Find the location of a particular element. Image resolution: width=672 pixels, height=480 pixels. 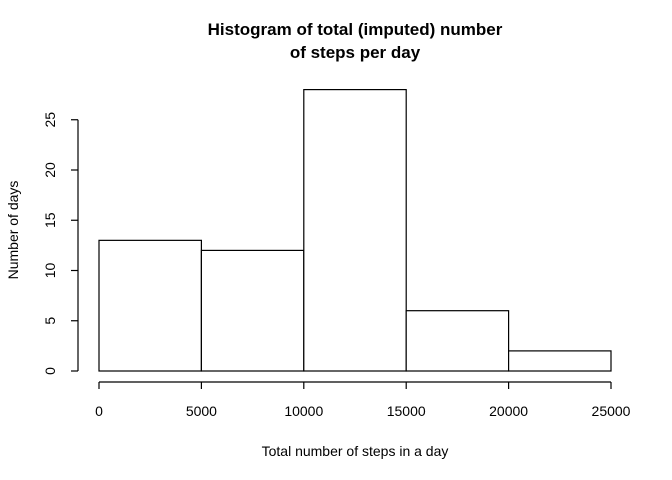

x-tick-label-1: 5000 is located at coordinates (201, 411).